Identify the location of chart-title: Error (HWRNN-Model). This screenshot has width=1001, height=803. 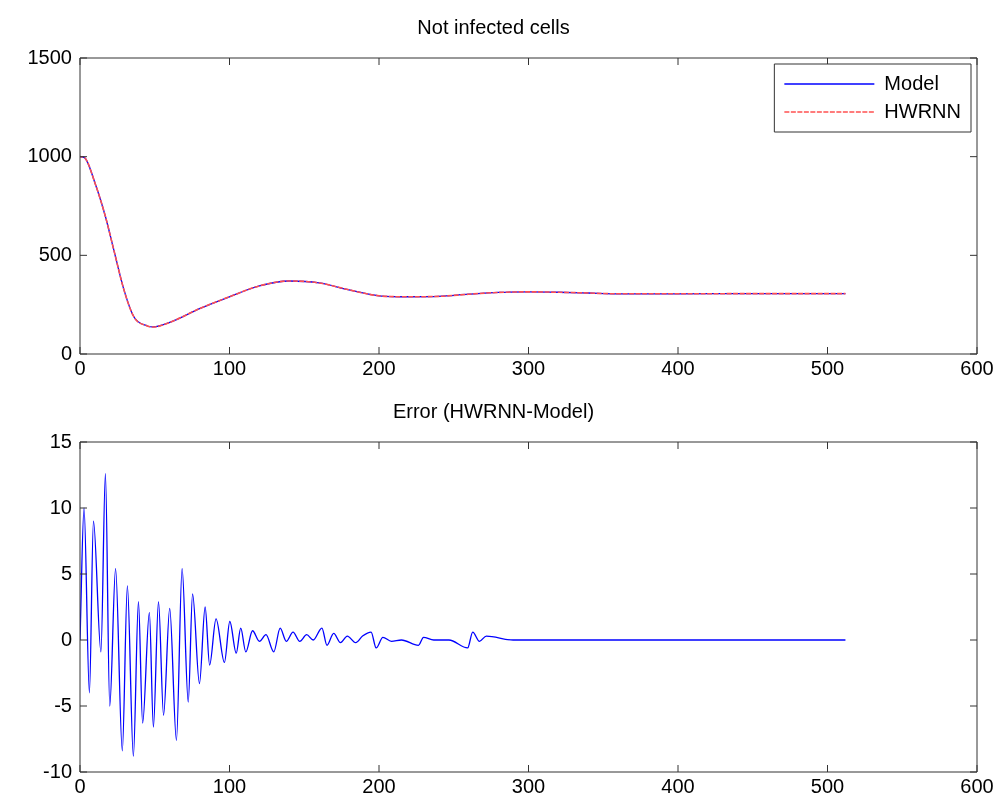
(493, 410).